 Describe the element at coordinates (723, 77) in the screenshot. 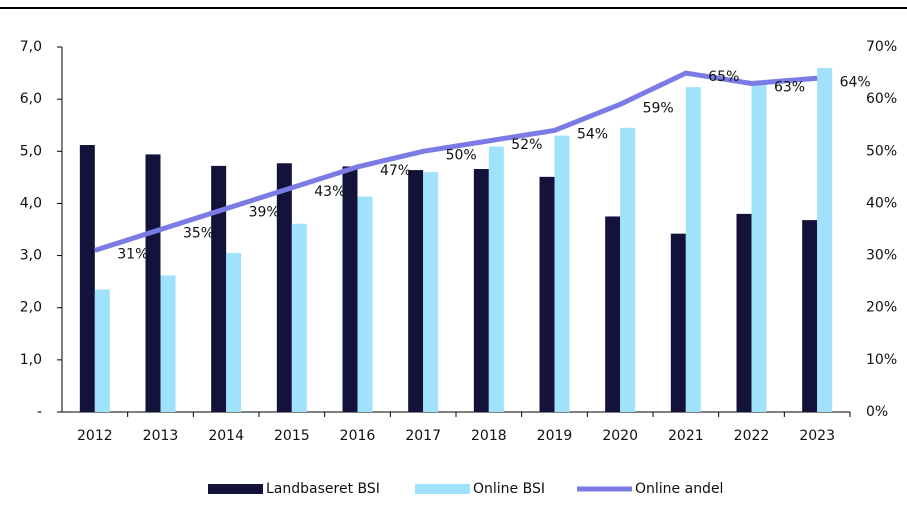

I see `data-label: 65%` at that location.